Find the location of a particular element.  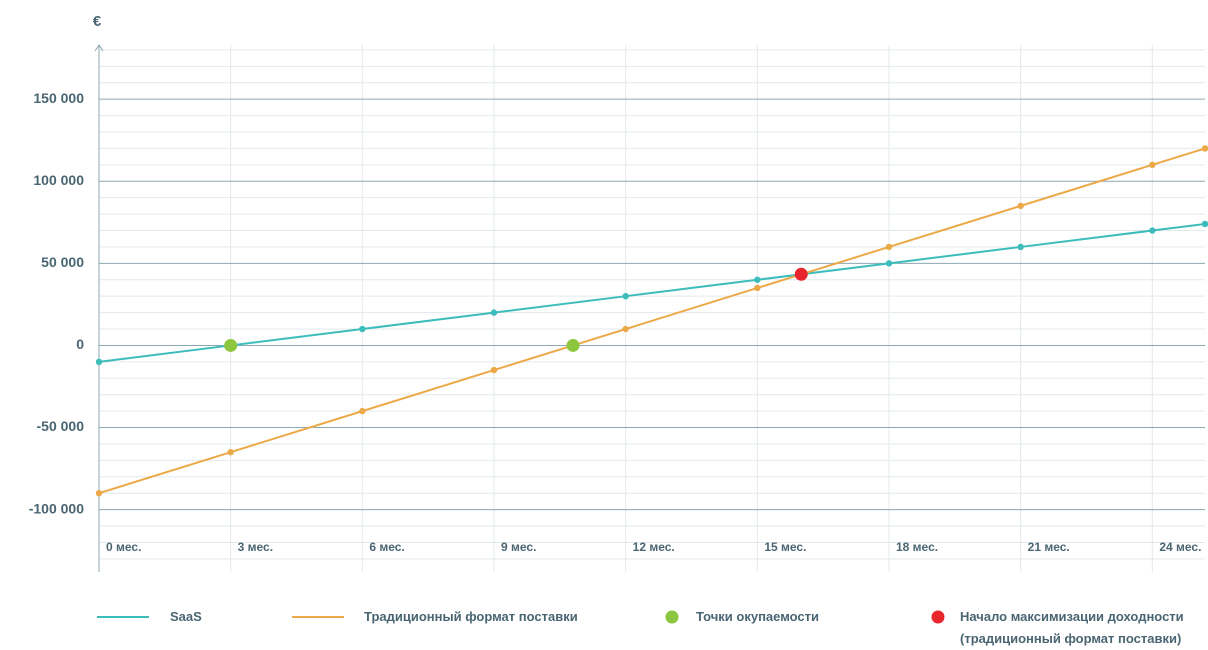

y-axis-arrow is located at coordinates (99, 48).